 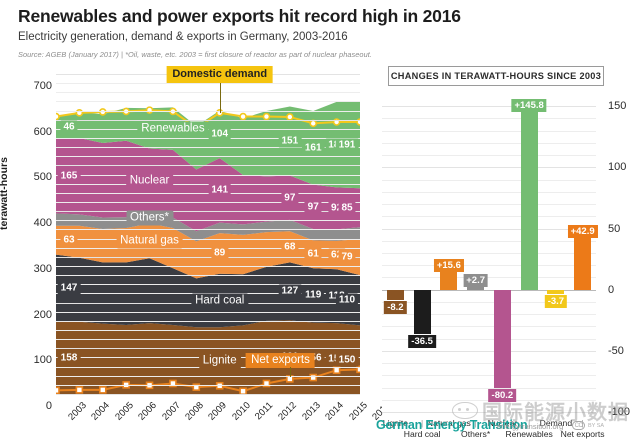 I want to click on bar-category-label: Others*, so click(x=476, y=434).